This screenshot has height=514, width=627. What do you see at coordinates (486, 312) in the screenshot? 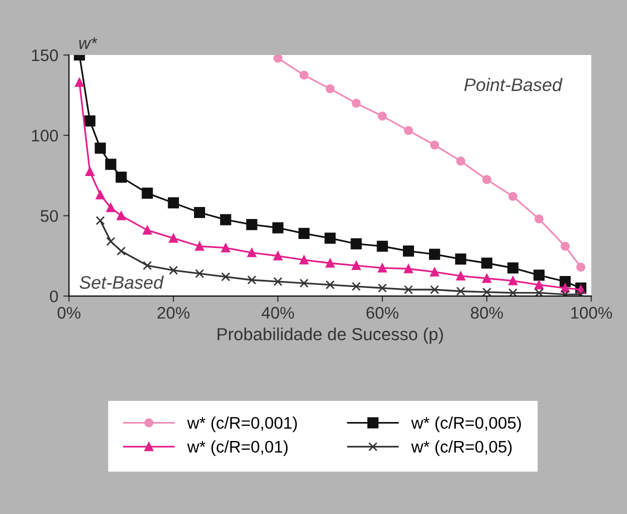
I see `x-tick-label: 80%` at bounding box center [486, 312].